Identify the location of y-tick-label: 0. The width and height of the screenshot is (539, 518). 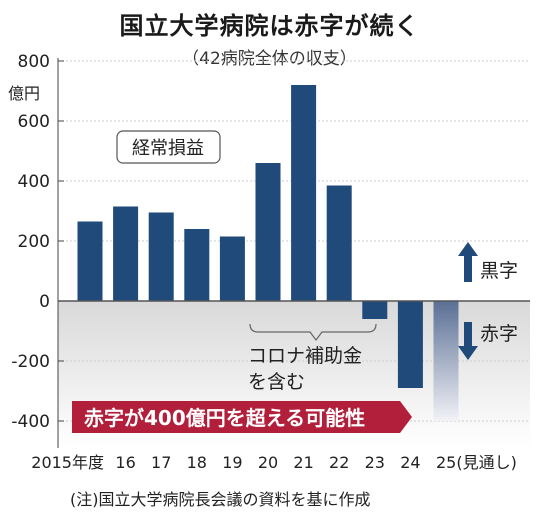
(44, 302).